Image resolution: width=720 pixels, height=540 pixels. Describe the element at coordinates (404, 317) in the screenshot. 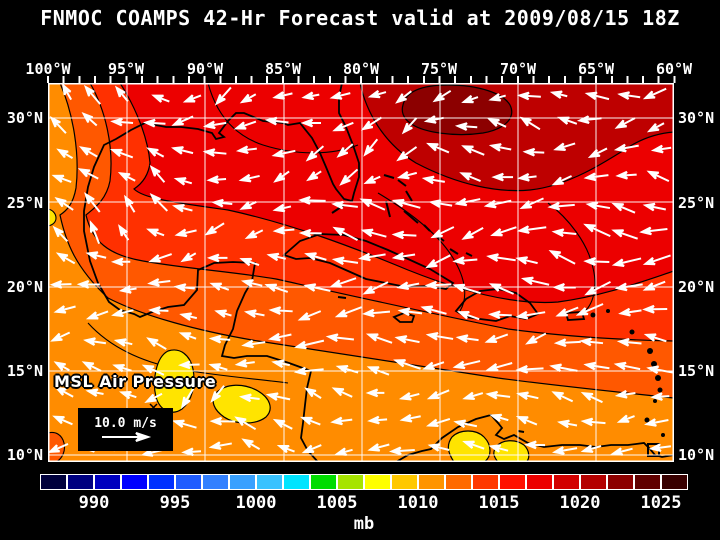

I see `coastline-jamaica` at that location.